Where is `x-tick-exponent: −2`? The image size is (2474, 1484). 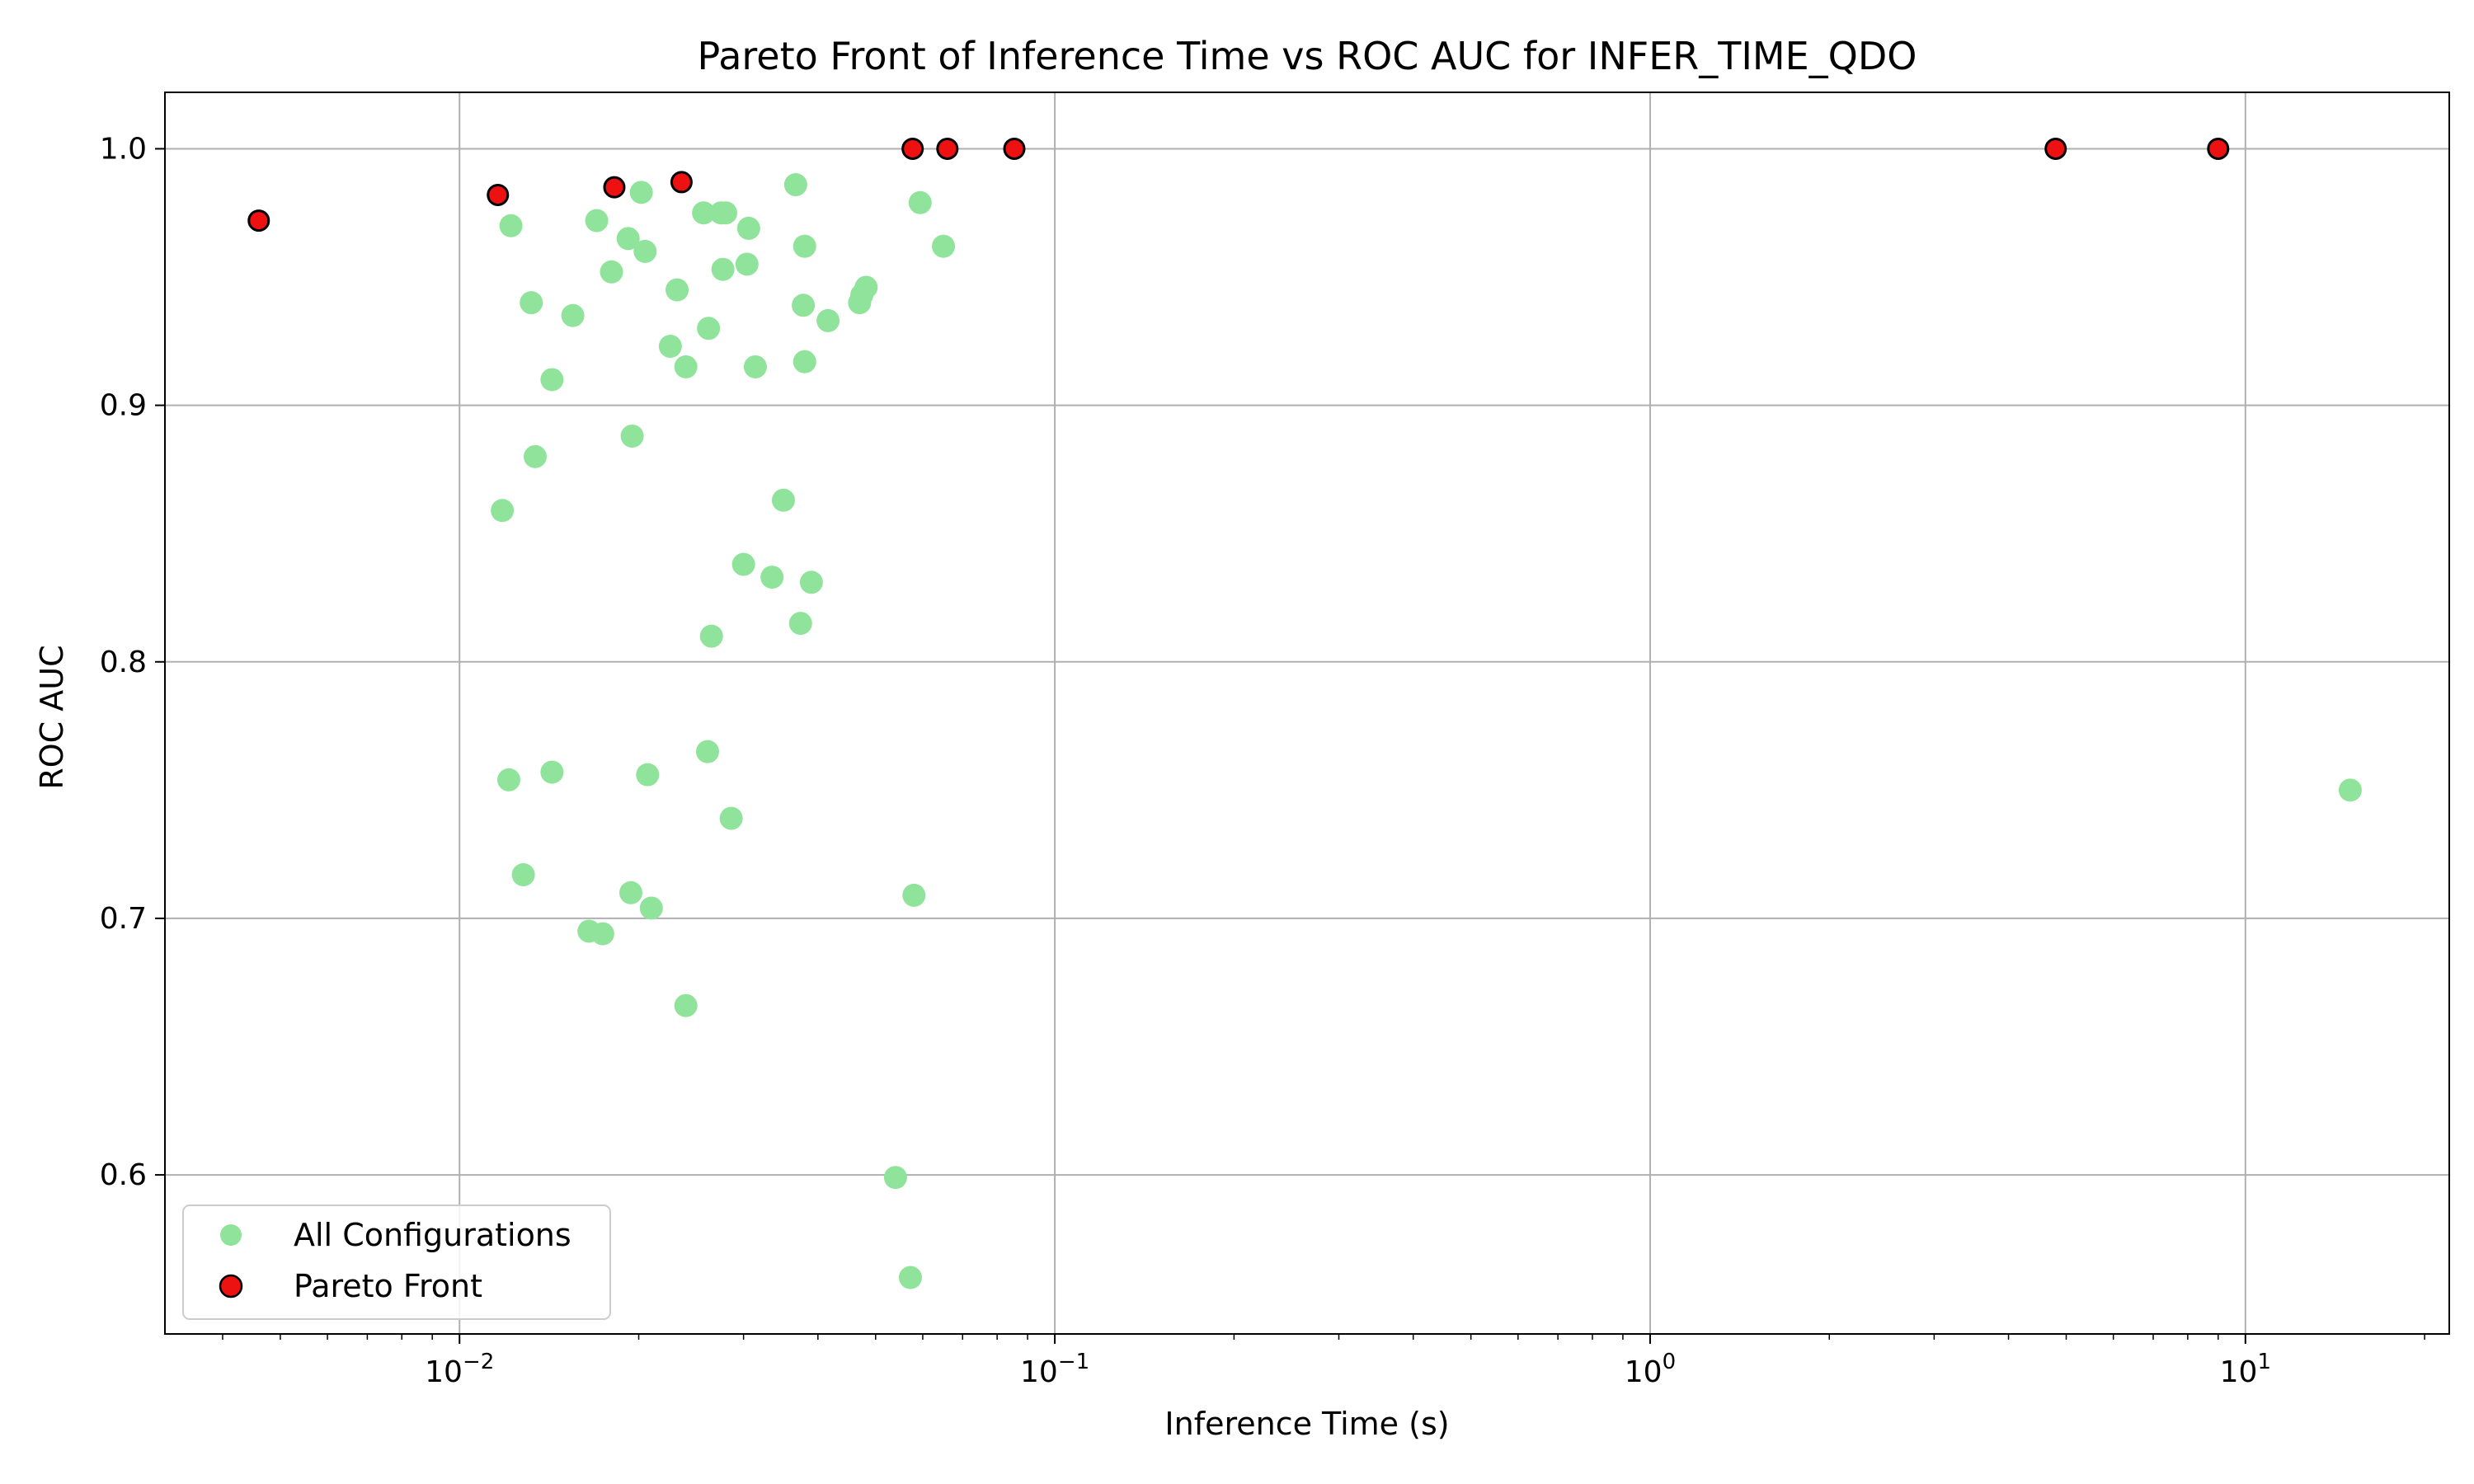
x-tick-exponent: −2 is located at coordinates (478, 1362).